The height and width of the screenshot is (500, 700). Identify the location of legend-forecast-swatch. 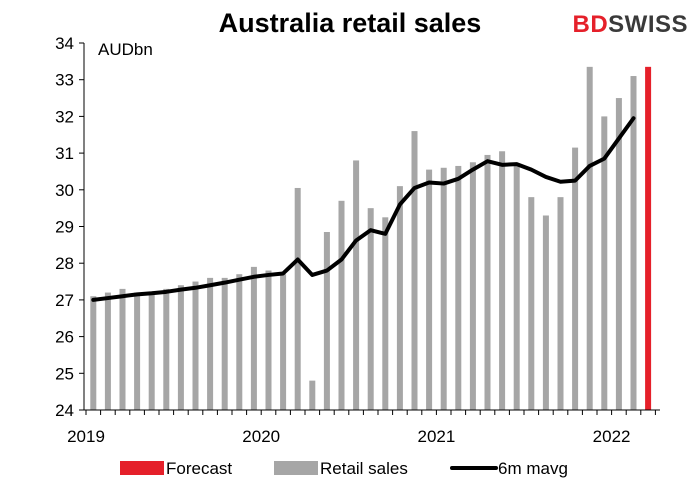
(142, 468).